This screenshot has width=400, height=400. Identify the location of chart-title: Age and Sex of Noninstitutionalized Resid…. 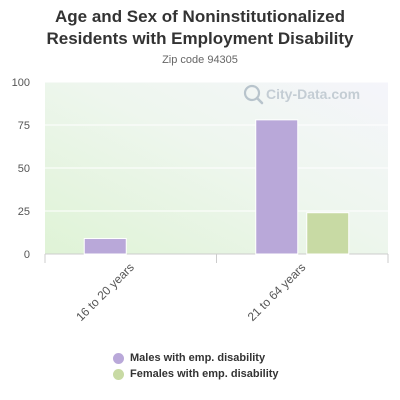
(200, 27).